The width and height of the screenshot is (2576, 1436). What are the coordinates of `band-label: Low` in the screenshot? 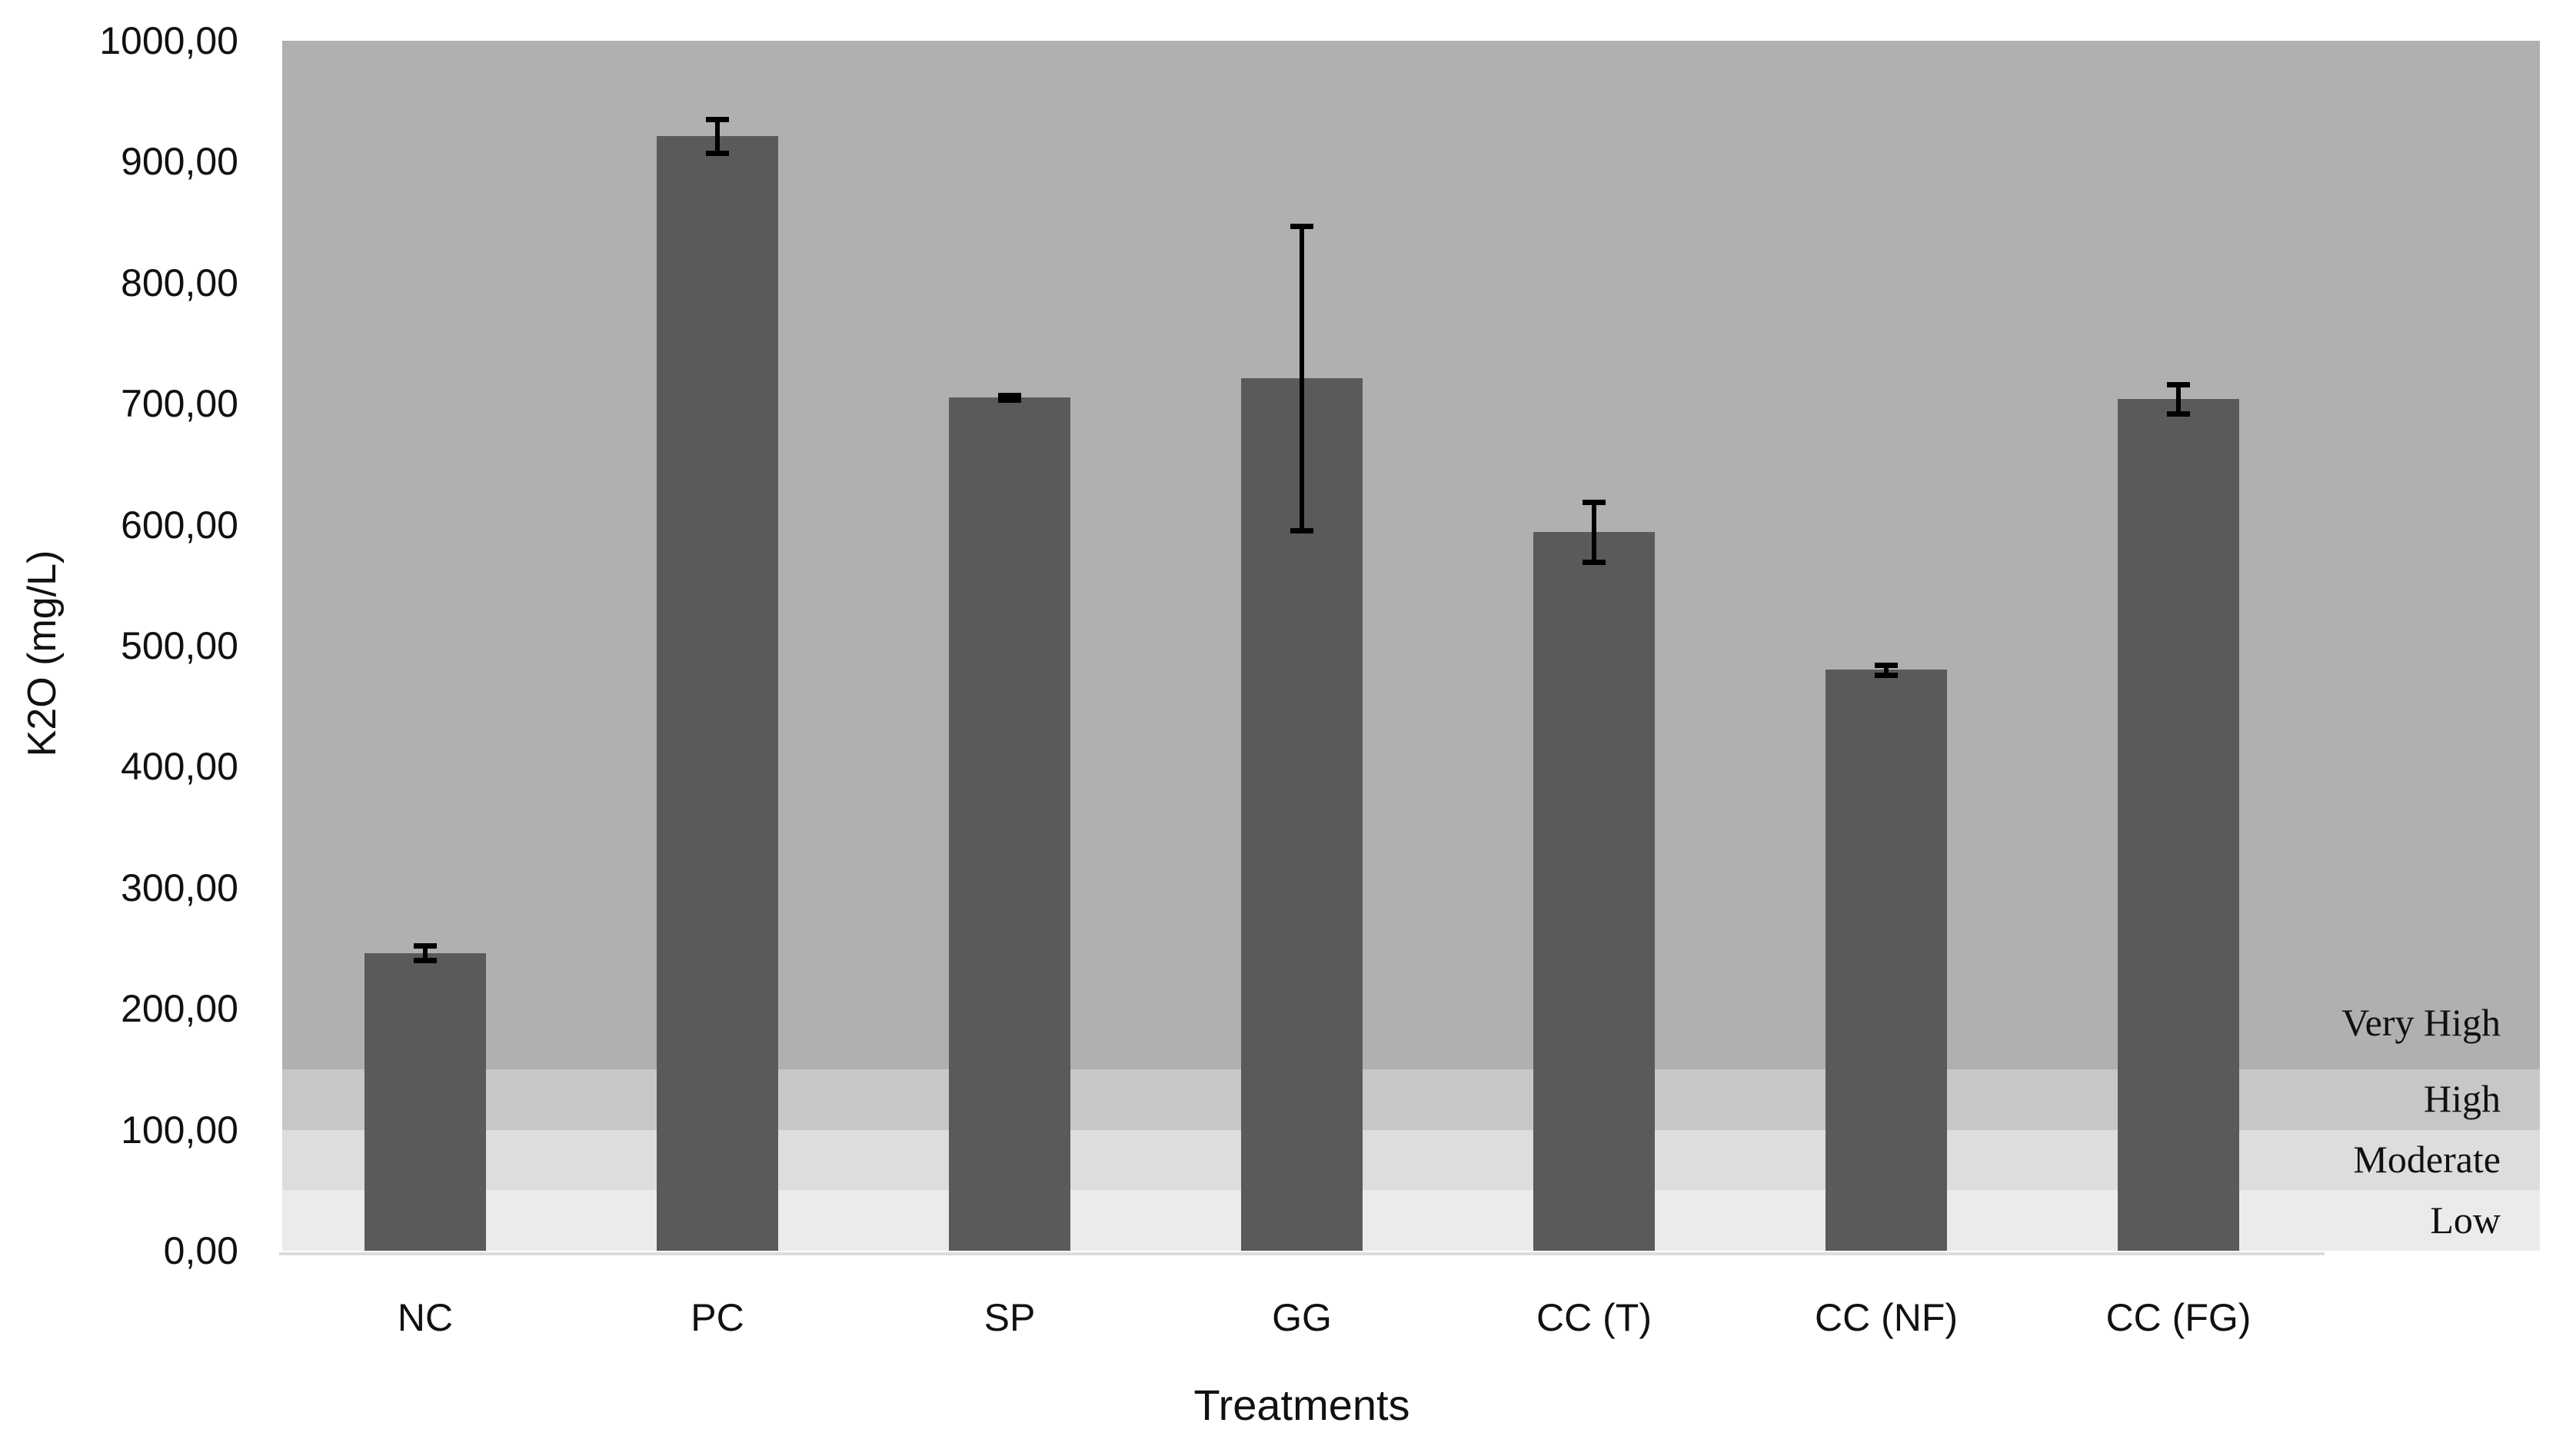 It's located at (2465, 1220).